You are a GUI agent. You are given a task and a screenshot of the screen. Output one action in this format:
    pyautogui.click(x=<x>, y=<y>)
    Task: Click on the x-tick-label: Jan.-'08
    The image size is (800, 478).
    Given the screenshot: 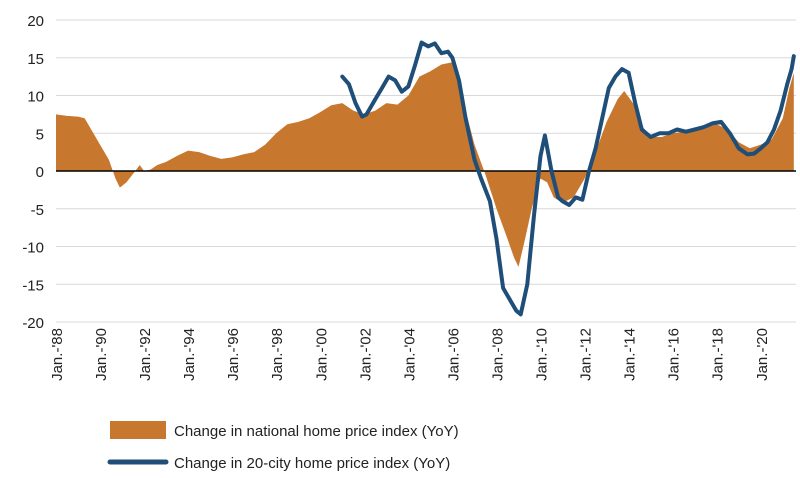 What is the action you would take?
    pyautogui.click(x=498, y=354)
    